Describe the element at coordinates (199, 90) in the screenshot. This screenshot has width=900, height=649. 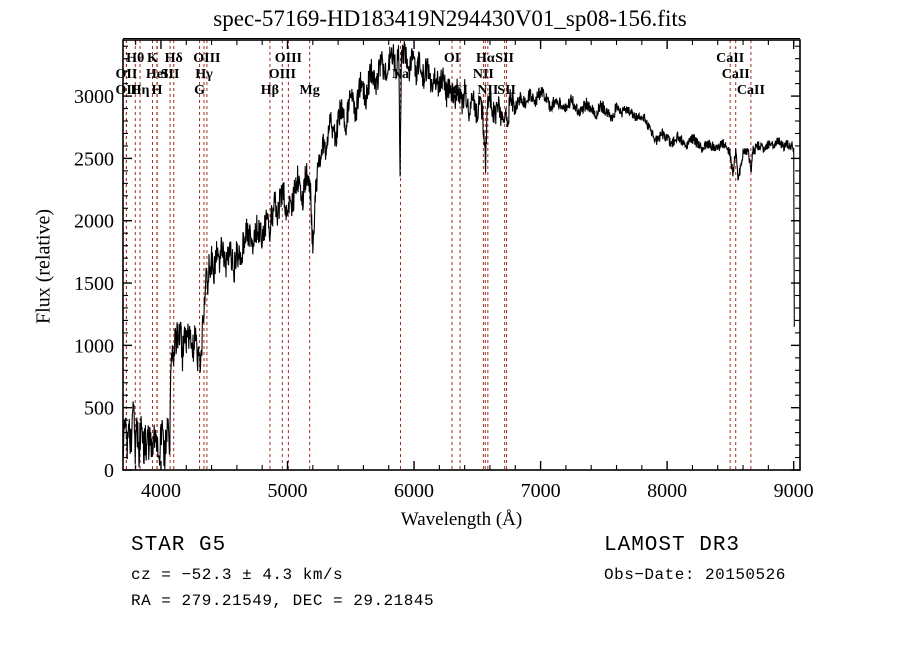
I see `svg-text: G` at that location.